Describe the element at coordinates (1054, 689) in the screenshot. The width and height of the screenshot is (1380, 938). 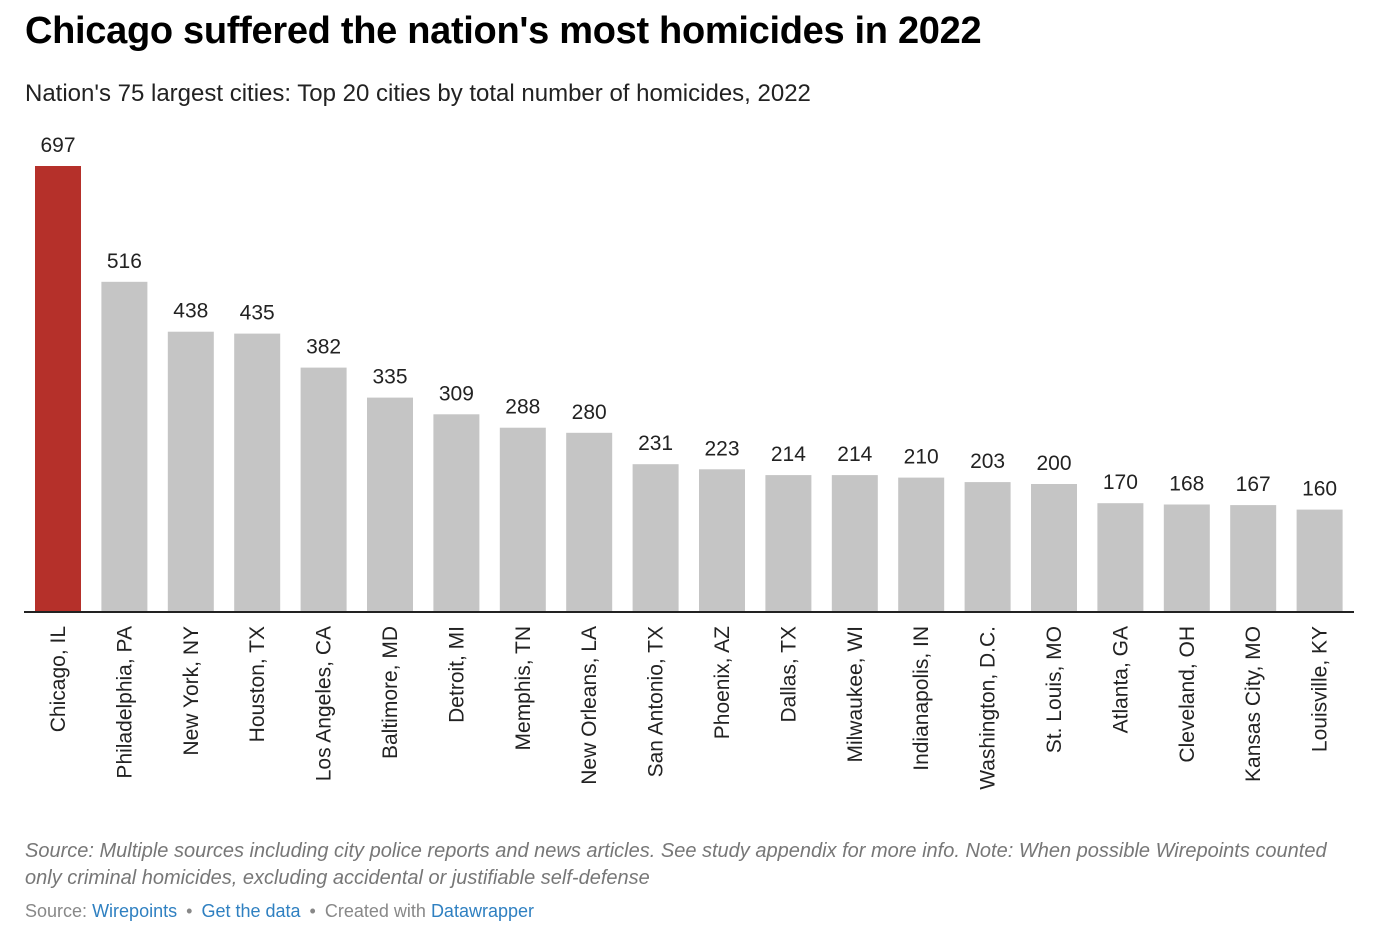
I see `category-label-15: St. Louis, MO` at that location.